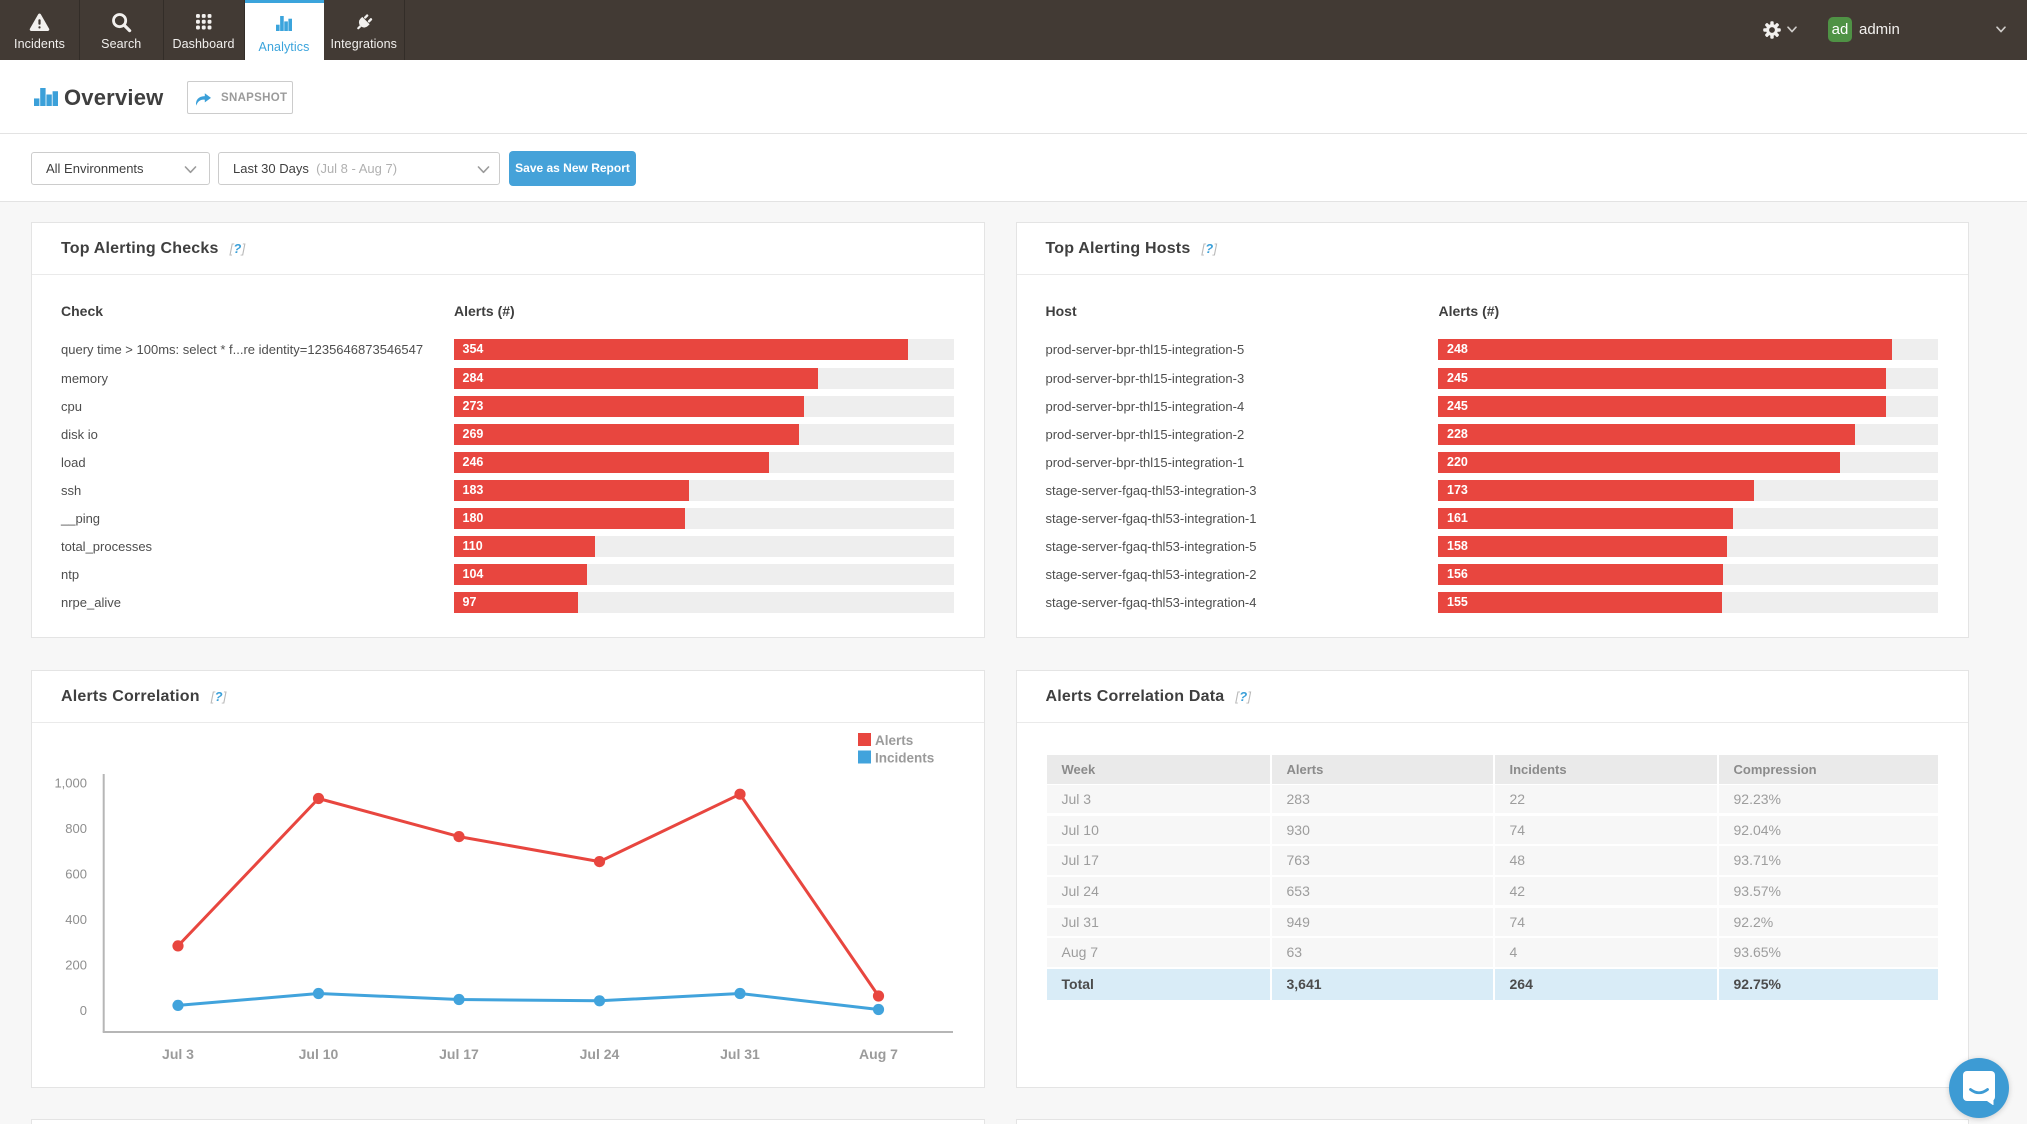  I want to click on svg-text: Jul 24, so click(600, 1054).